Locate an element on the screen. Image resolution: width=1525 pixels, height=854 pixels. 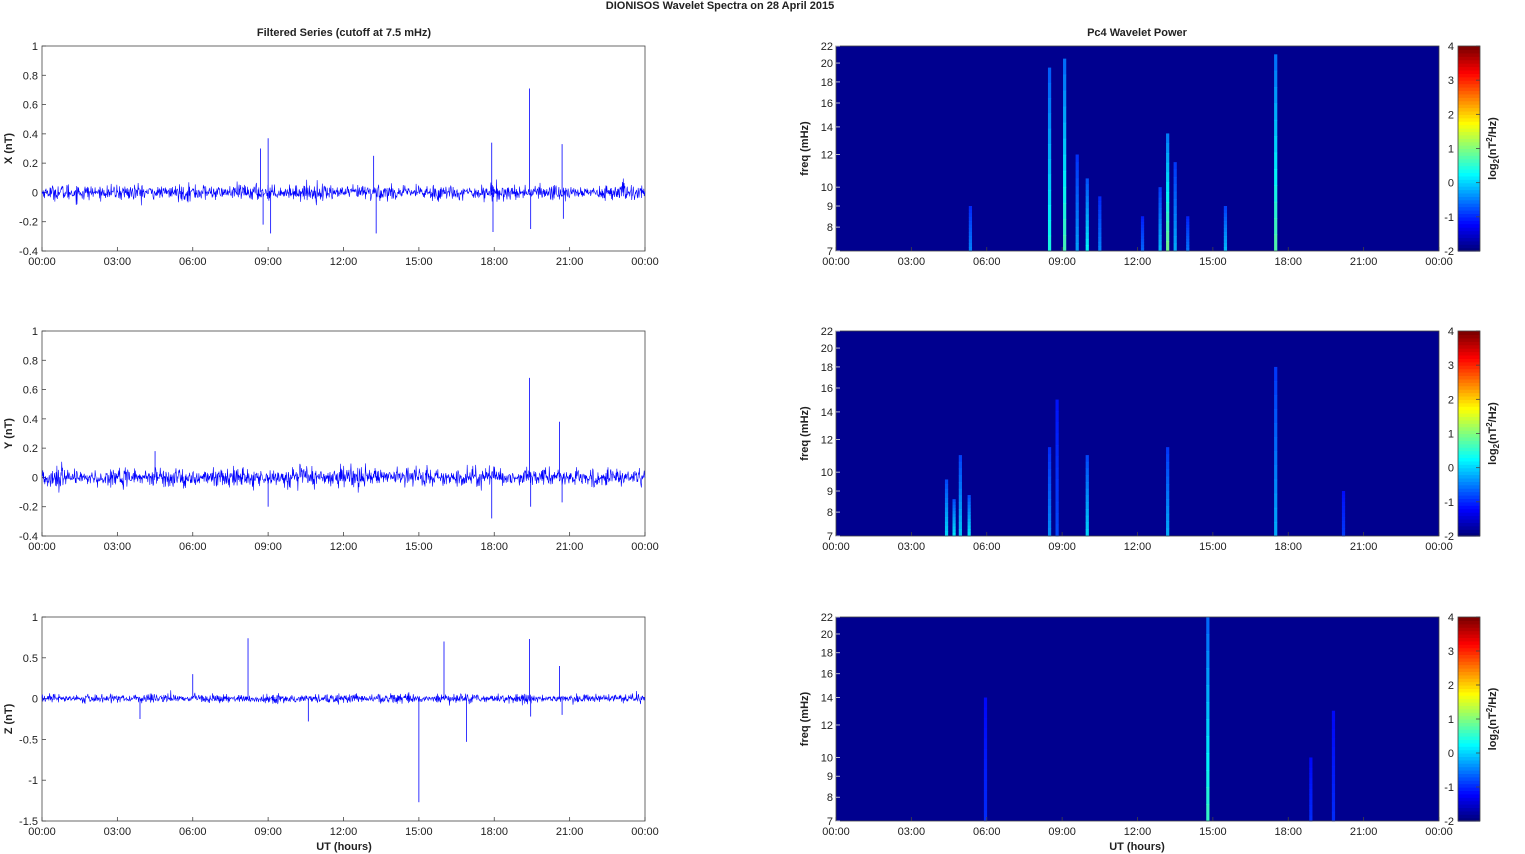
x-spectrum-ytick-label: 14 is located at coordinates (827, 128).